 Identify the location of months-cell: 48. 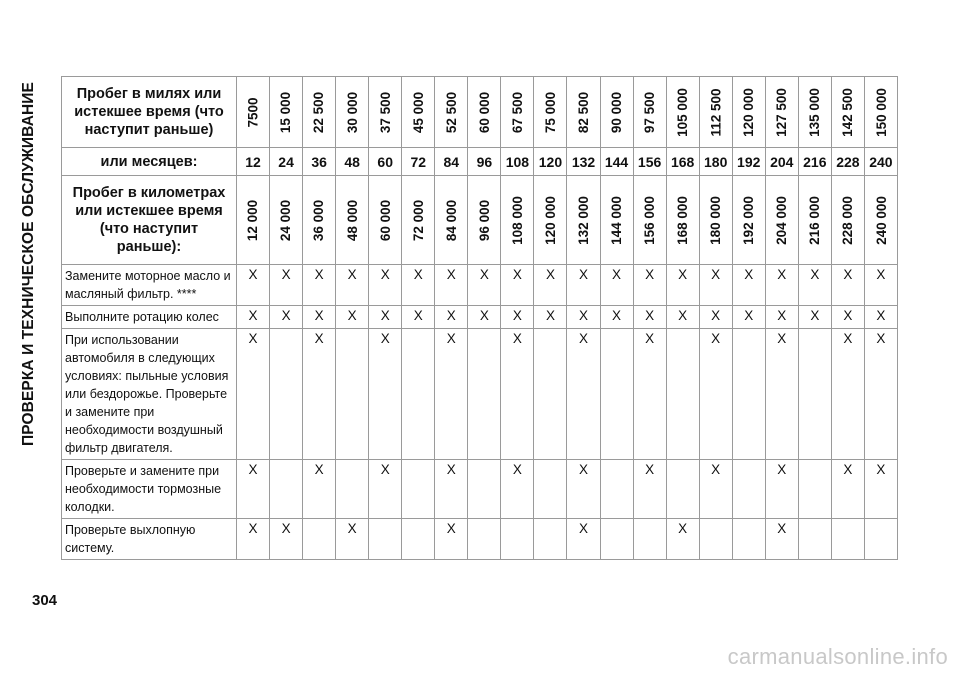
(352, 161).